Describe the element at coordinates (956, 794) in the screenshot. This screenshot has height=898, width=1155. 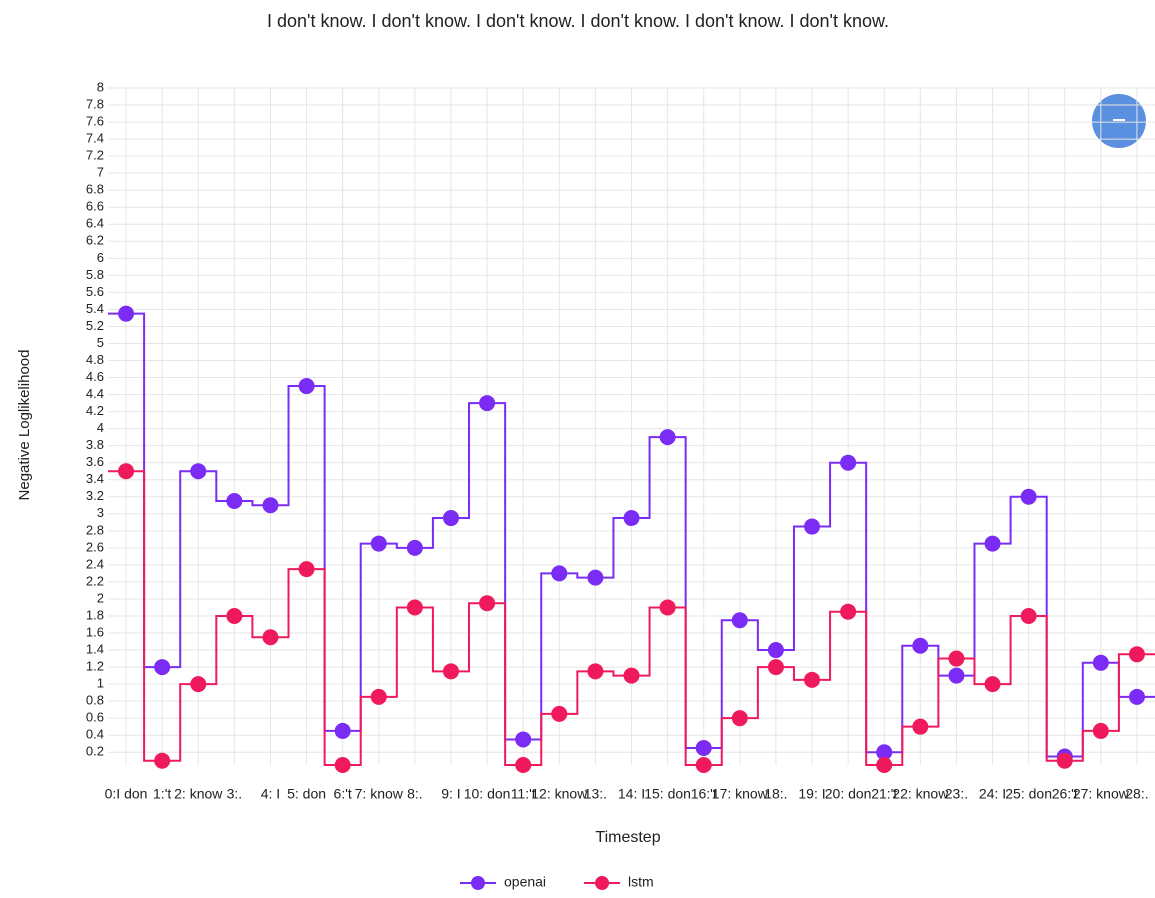
I see `x-tick-label: 23:.` at that location.